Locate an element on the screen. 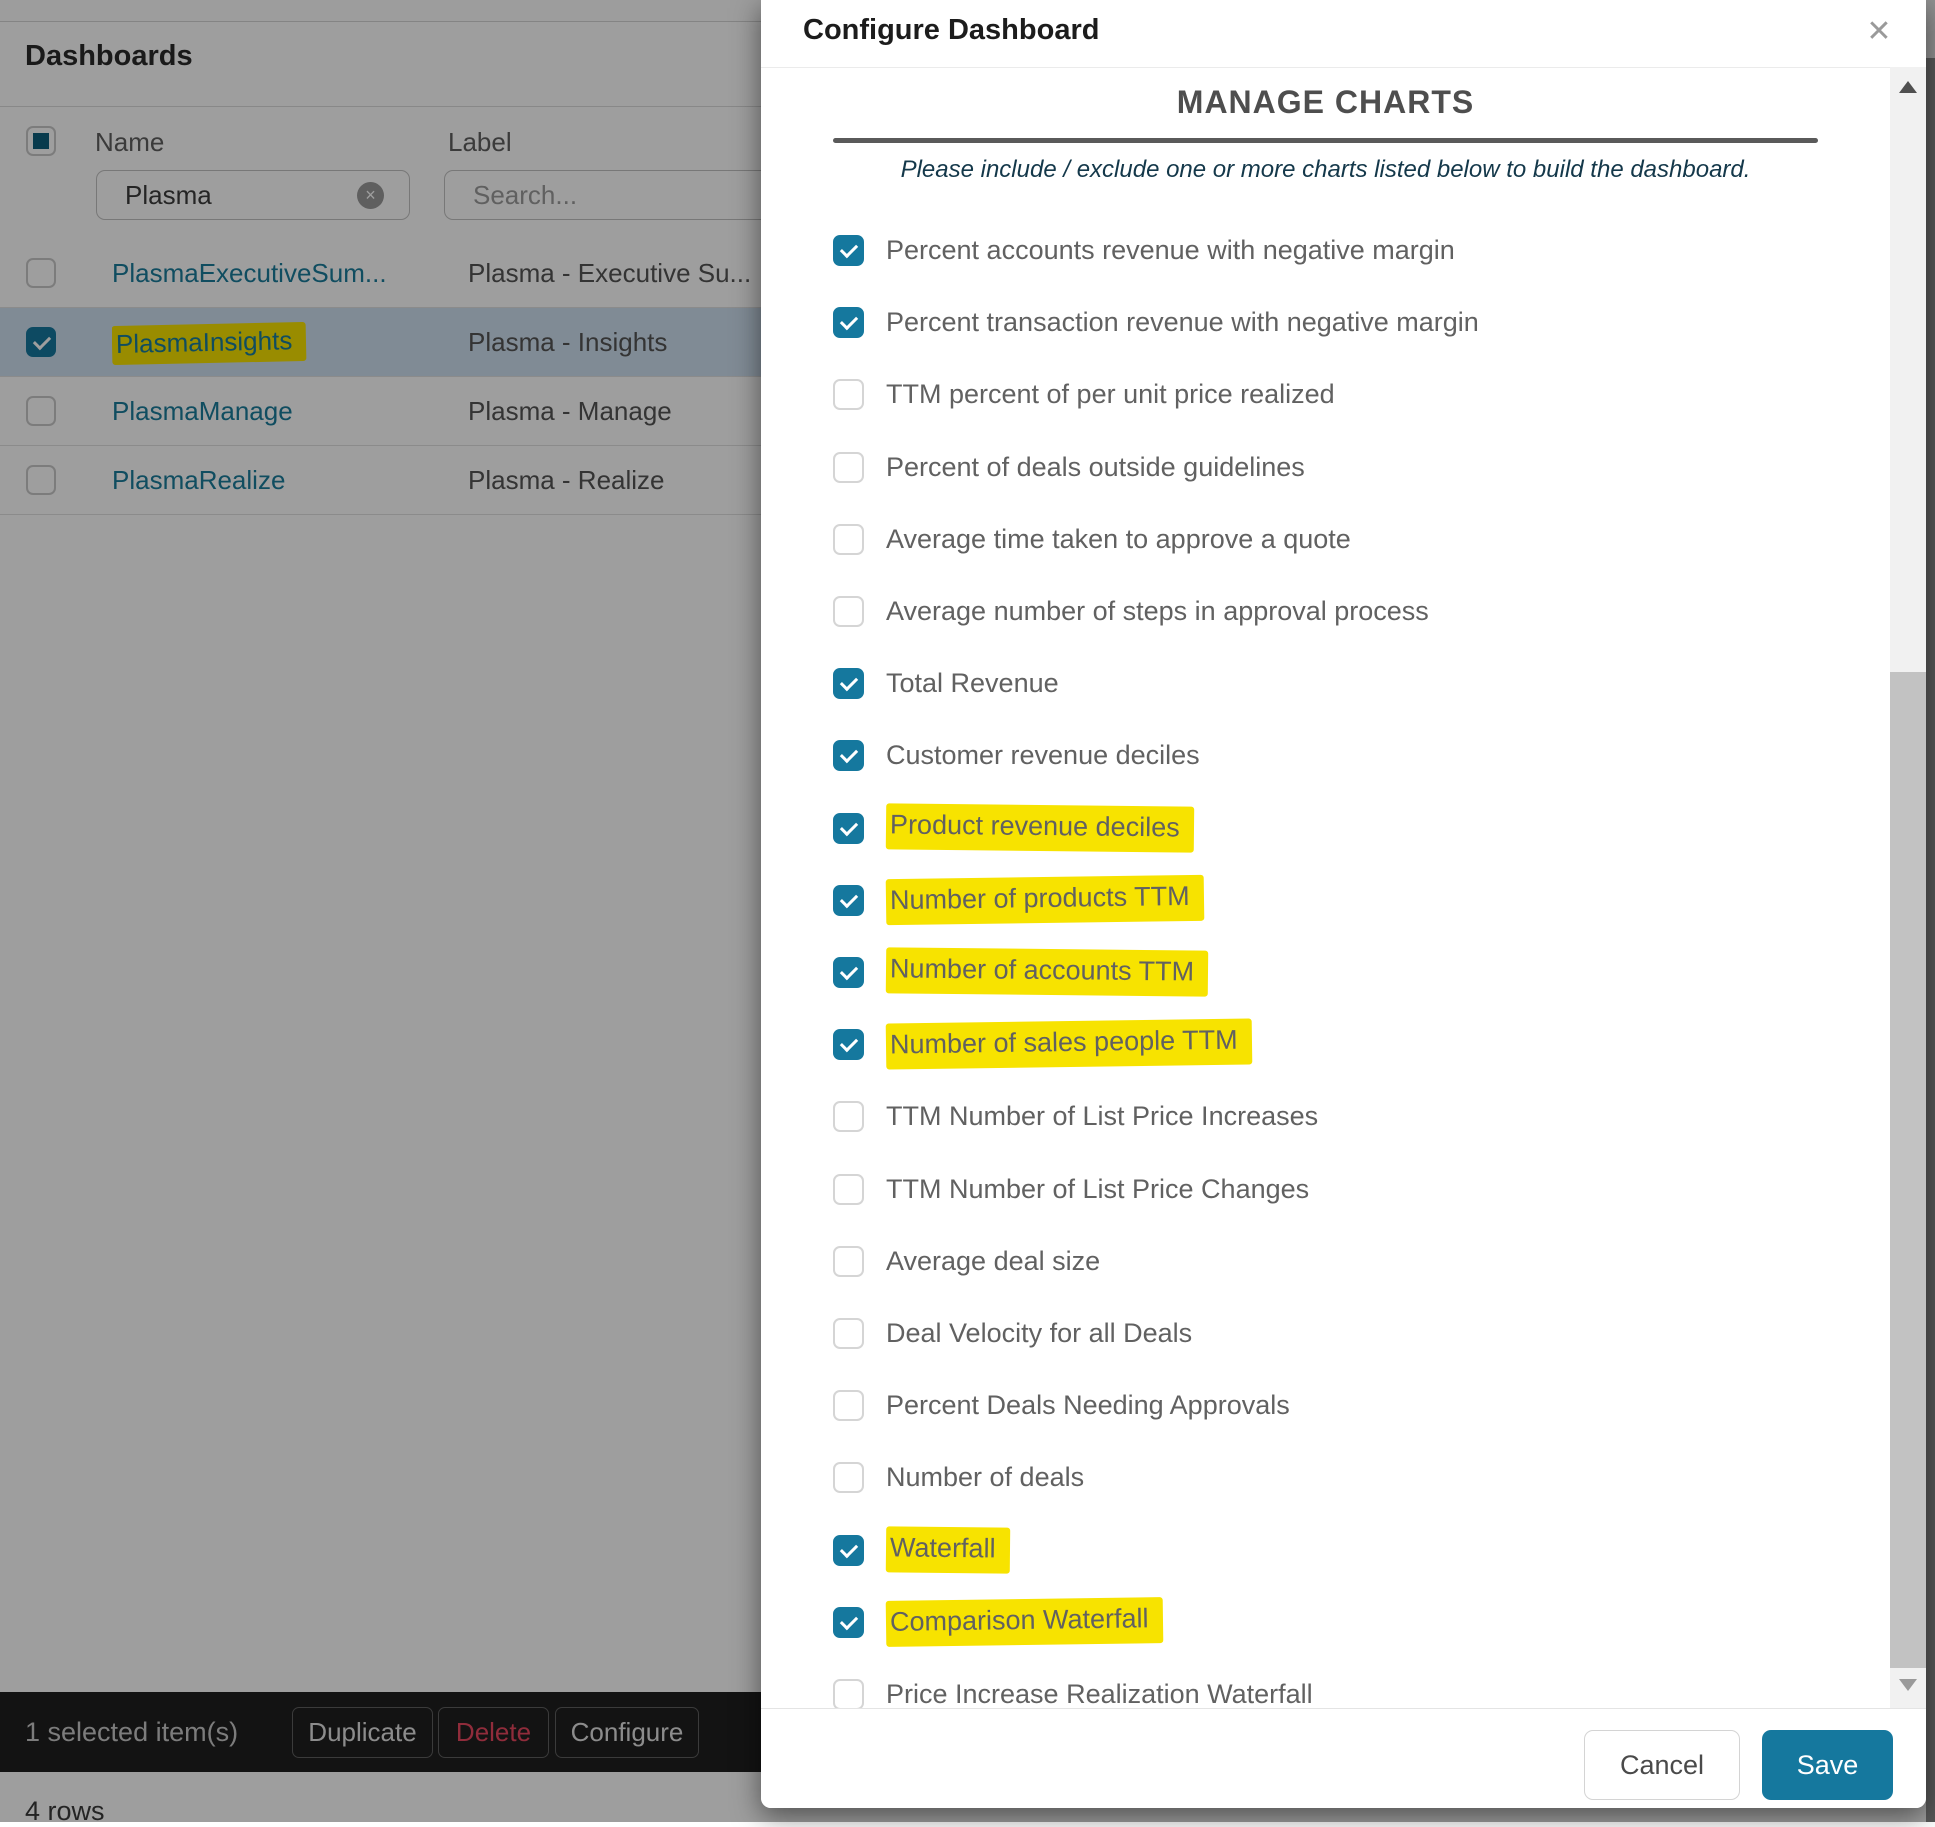 The image size is (1935, 1827). chart-option-label: Percent of deals outside guidelines is located at coordinates (1095, 466).